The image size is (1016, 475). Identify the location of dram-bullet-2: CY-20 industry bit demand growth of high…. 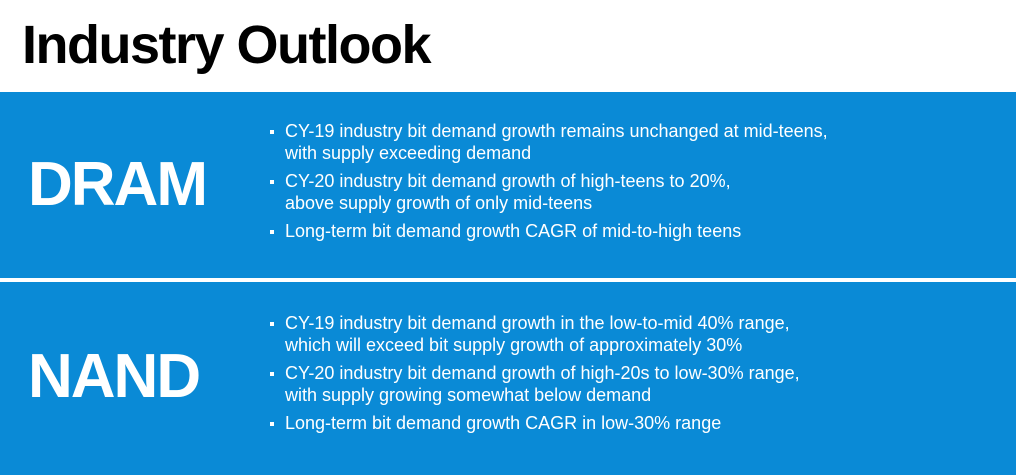
(548, 192).